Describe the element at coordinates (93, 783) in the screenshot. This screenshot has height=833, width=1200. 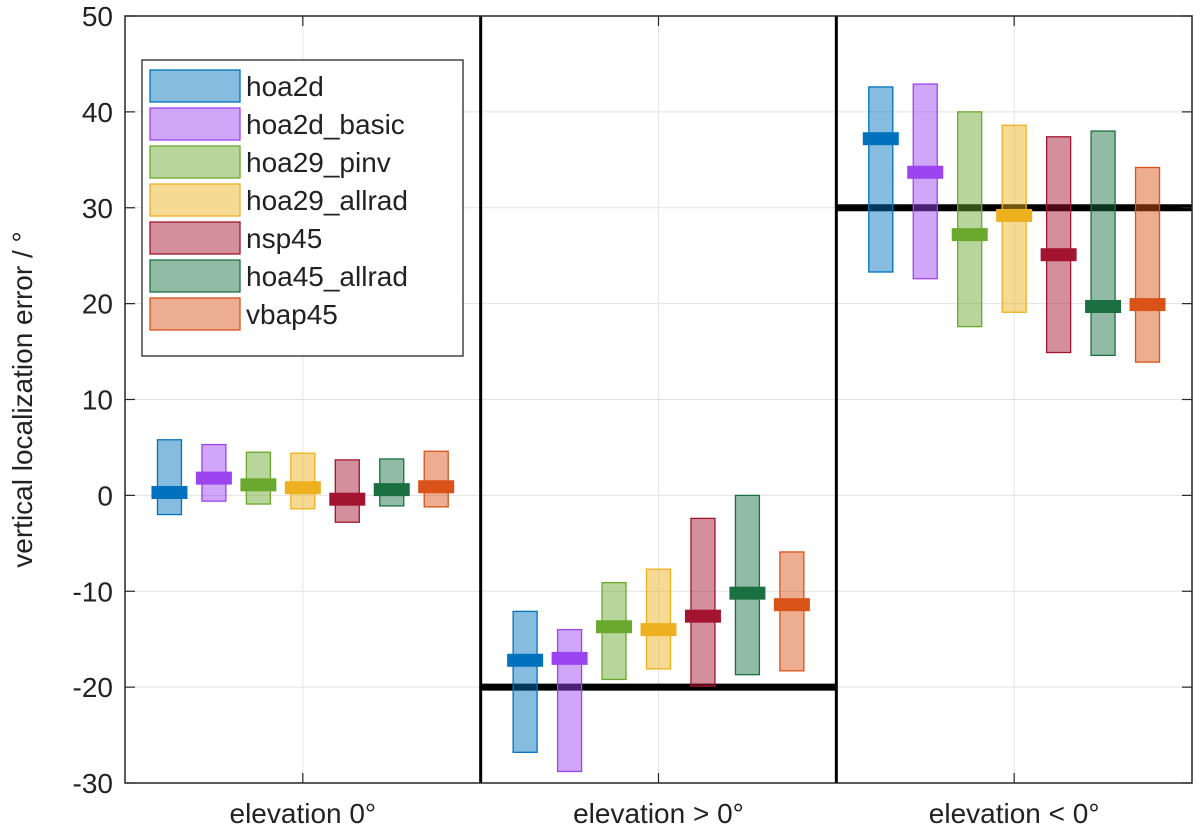
I see `y-tick-label: -30` at that location.